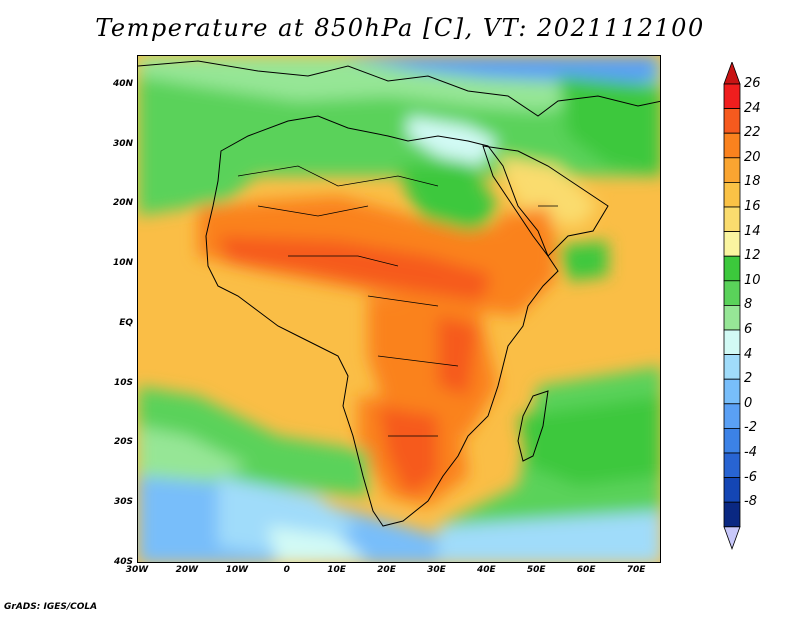 This screenshot has width=800, height=618. I want to click on latitude-label: 10N, so click(122, 263).